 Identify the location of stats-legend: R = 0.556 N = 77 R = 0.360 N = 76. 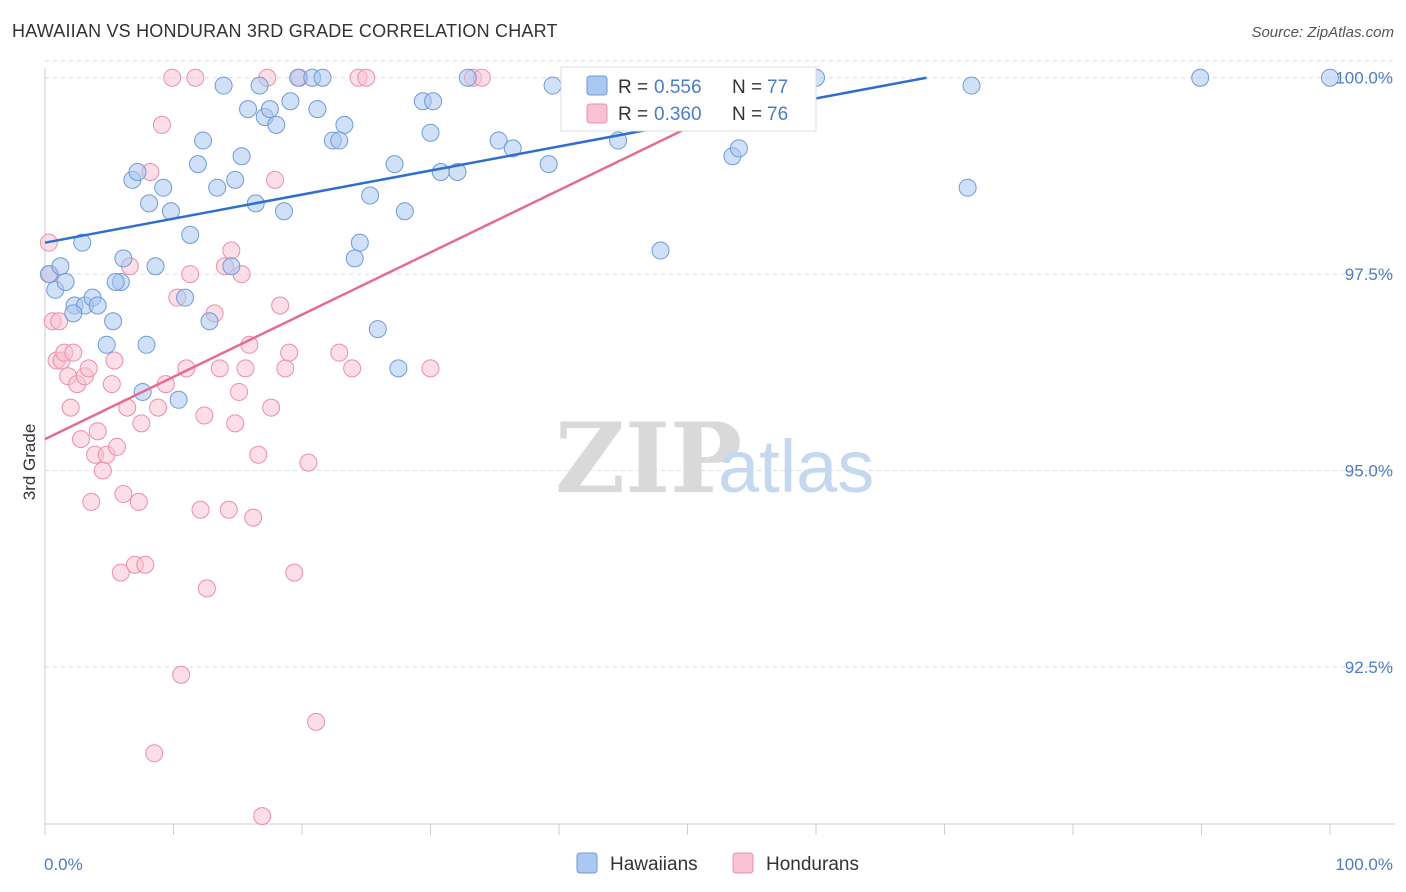
(688, 99).